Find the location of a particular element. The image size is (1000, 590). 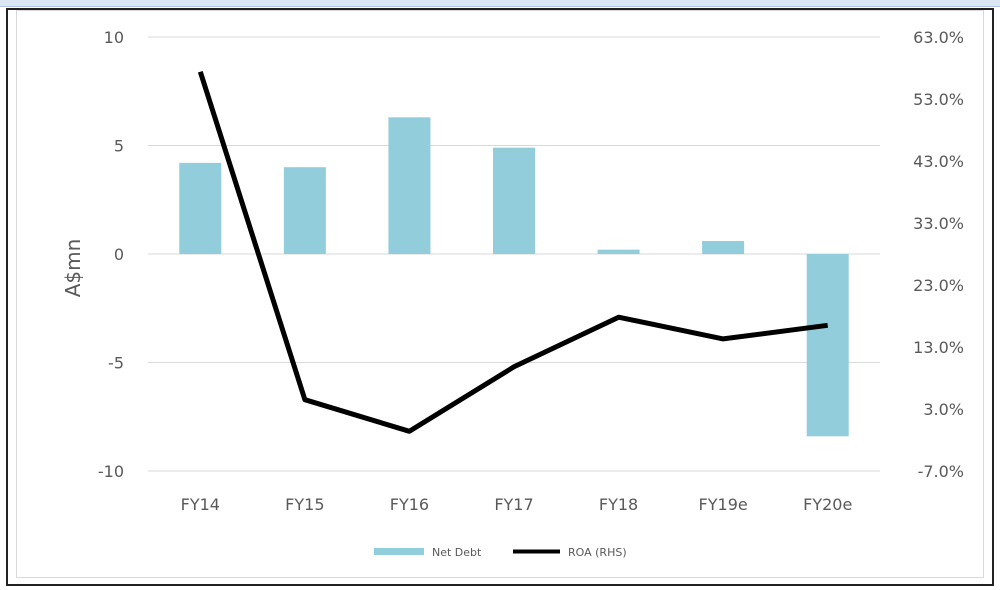

legend-label-net-debt: Net Debt is located at coordinates (457, 552).